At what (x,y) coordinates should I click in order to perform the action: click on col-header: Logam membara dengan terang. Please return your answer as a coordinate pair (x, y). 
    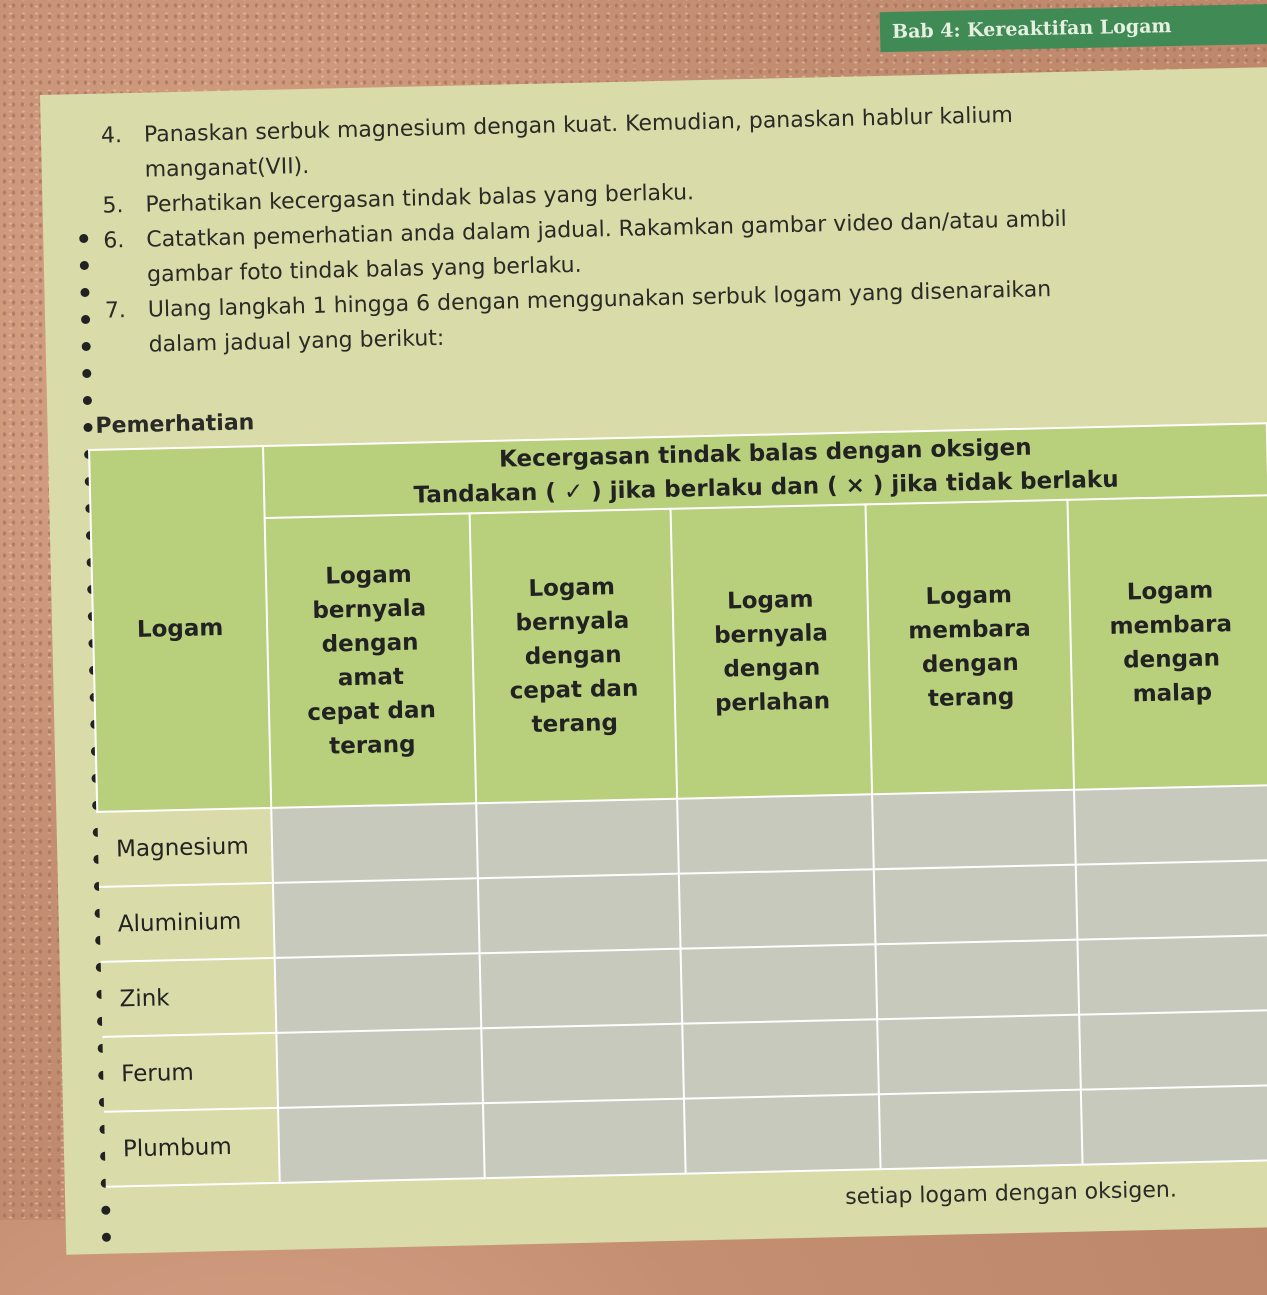
    Looking at the image, I should click on (969, 647).